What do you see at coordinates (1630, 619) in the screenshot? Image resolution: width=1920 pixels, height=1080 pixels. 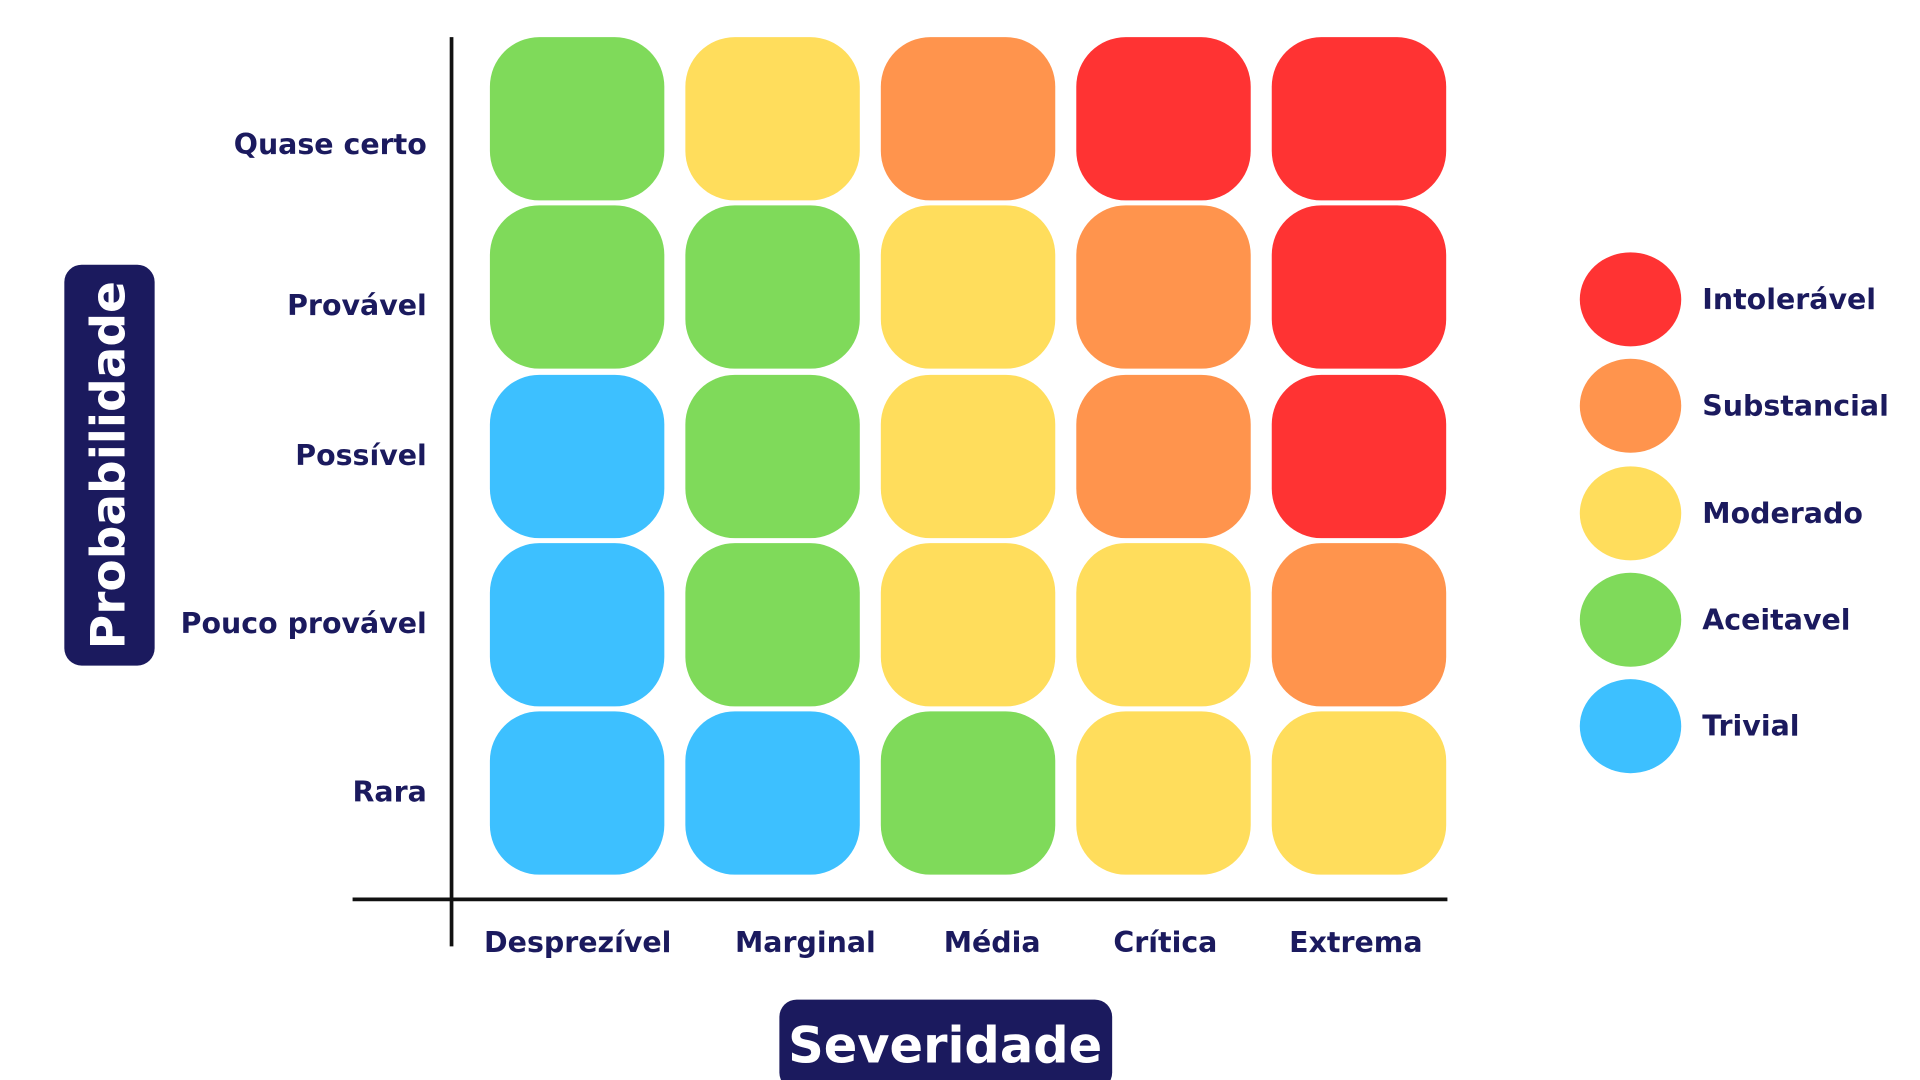 I see `legend-swatch-aceitavel` at bounding box center [1630, 619].